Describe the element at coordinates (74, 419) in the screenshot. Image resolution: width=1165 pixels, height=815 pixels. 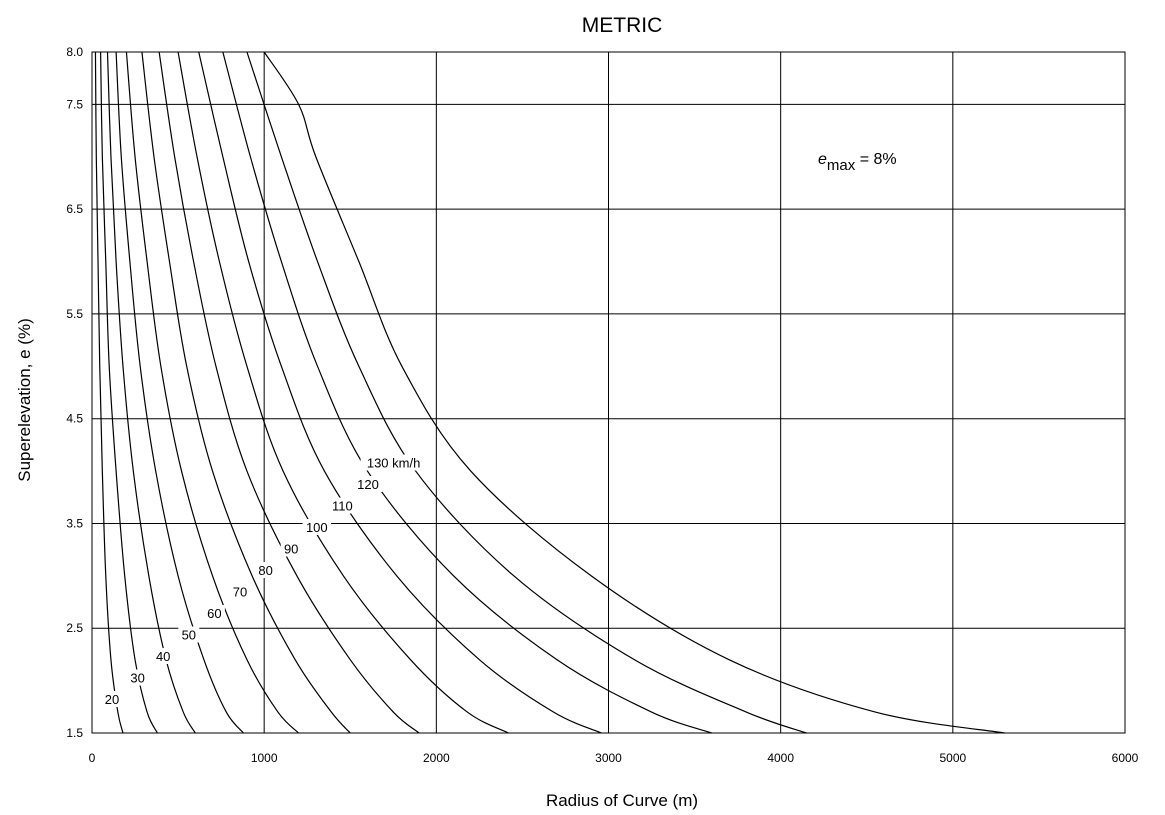
I see `y-tick-label: 4.5` at that location.